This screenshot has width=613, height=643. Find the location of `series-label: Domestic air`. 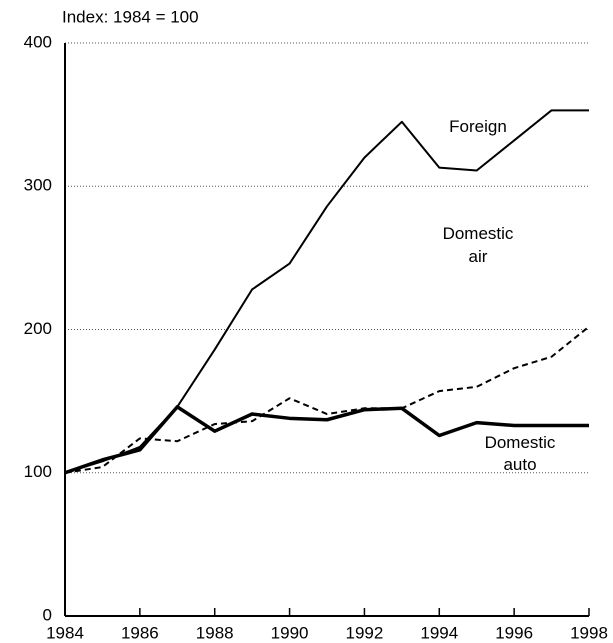

series-label: Domestic air is located at coordinates (478, 245).